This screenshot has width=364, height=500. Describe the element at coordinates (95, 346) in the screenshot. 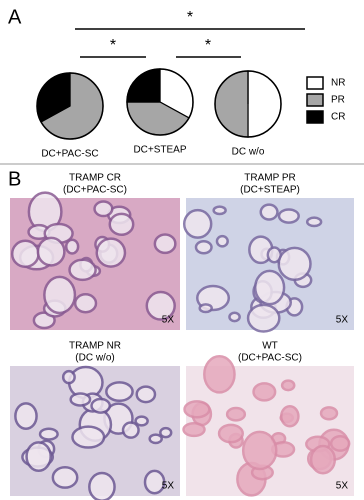

I see `image-title: TRAMP NR` at that location.